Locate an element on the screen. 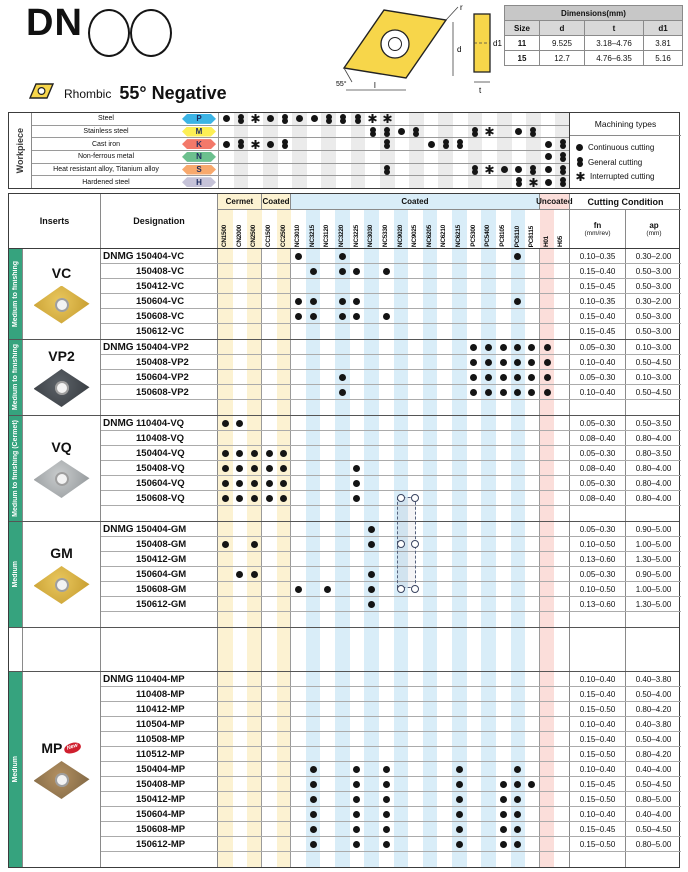 Image resolution: width=688 pixels, height=872 pixels. grade-column-header: NC3120 is located at coordinates (327, 235).